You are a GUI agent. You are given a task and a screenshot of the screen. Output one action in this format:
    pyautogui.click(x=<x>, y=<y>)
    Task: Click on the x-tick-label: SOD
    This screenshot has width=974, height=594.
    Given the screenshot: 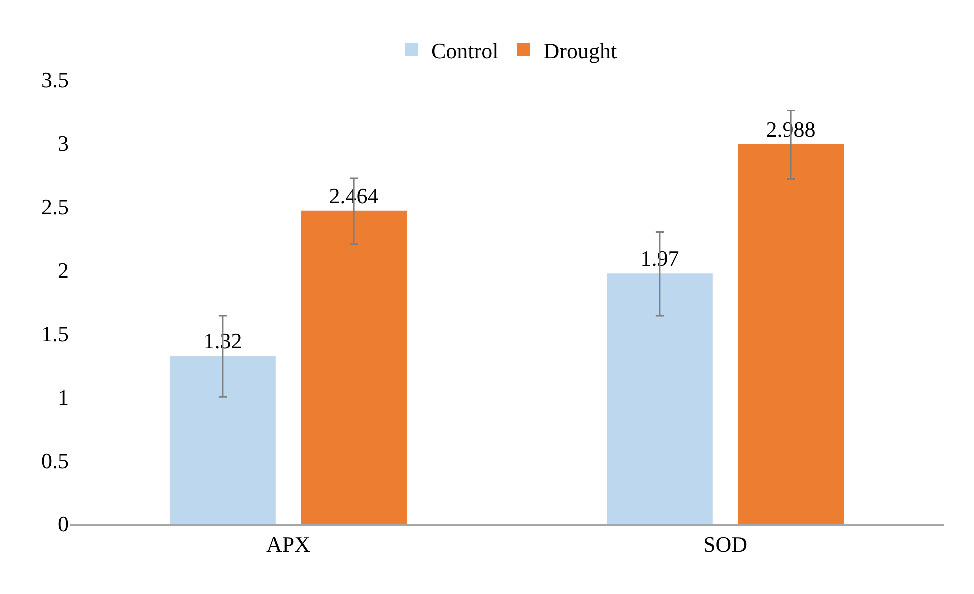 What is the action you would take?
    pyautogui.click(x=725, y=545)
    